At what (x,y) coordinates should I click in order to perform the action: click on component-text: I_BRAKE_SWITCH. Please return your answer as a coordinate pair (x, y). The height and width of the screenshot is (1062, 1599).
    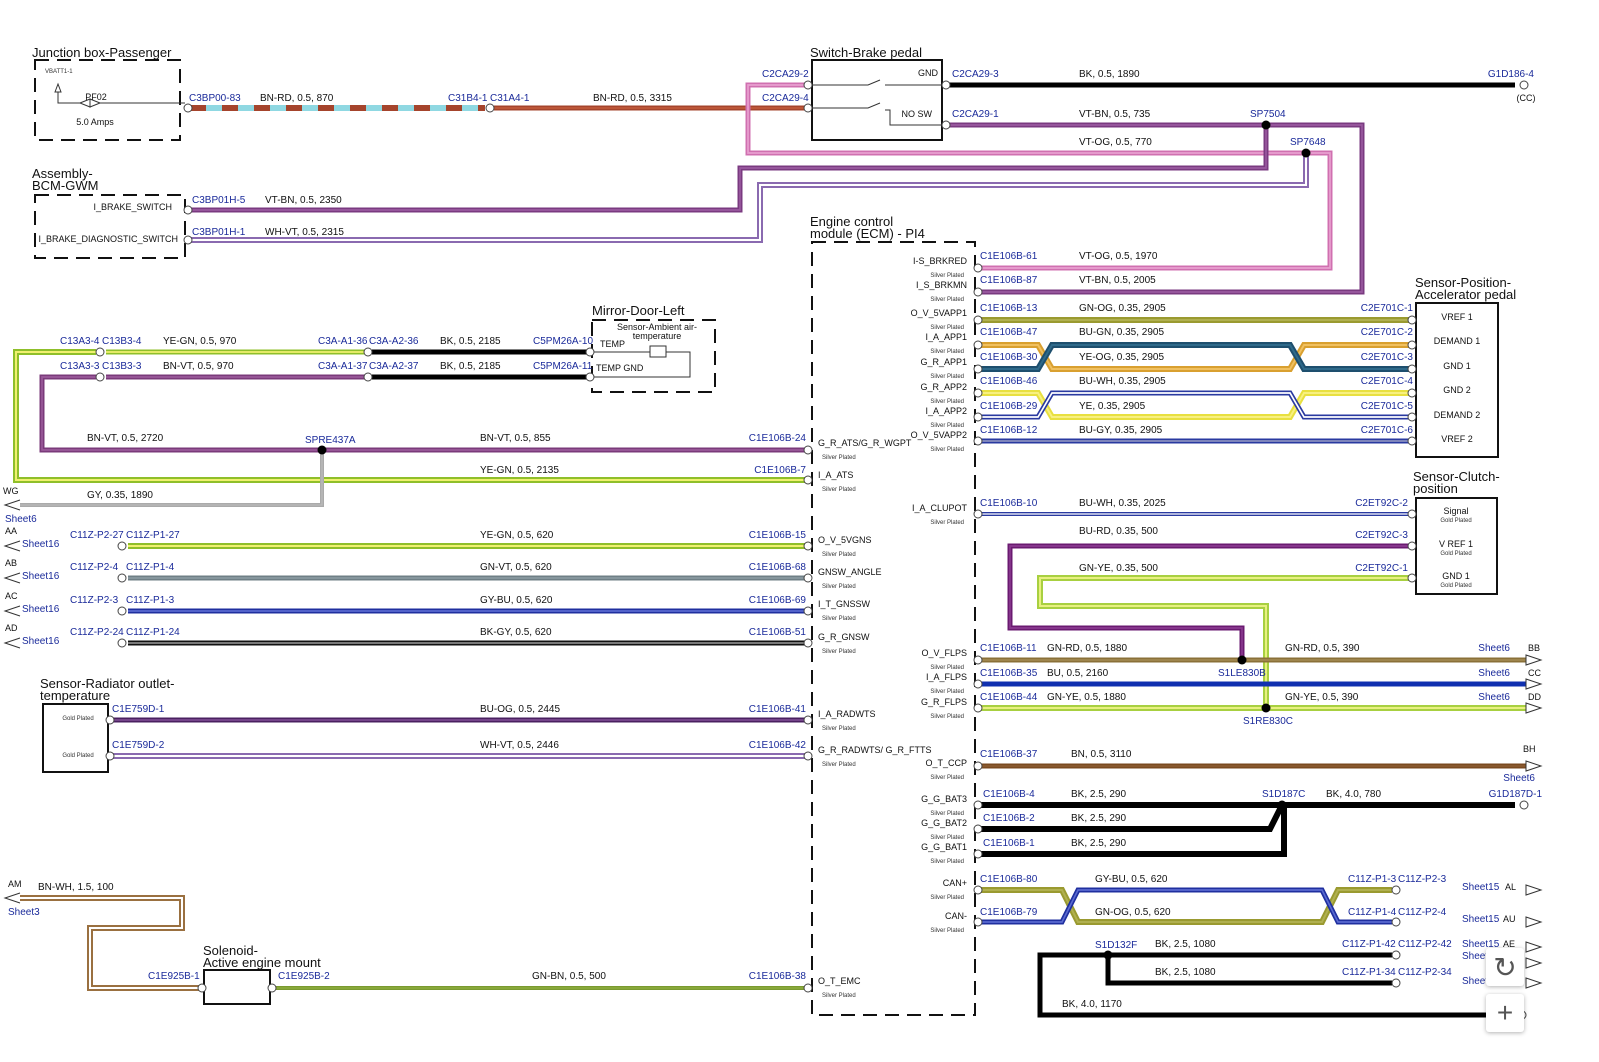
    Looking at the image, I should click on (132, 207).